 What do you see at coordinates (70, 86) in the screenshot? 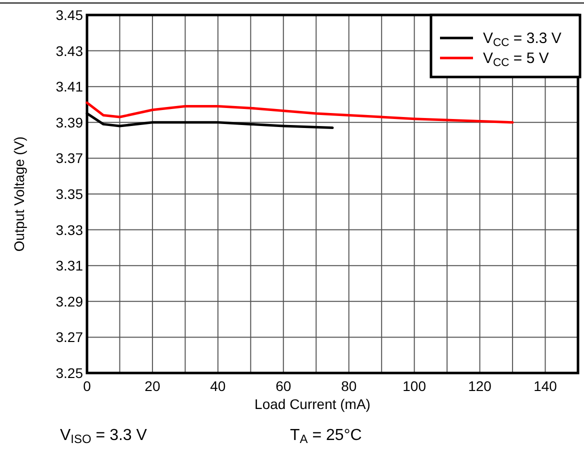
I see `y-tick-label: 3.41` at bounding box center [70, 86].